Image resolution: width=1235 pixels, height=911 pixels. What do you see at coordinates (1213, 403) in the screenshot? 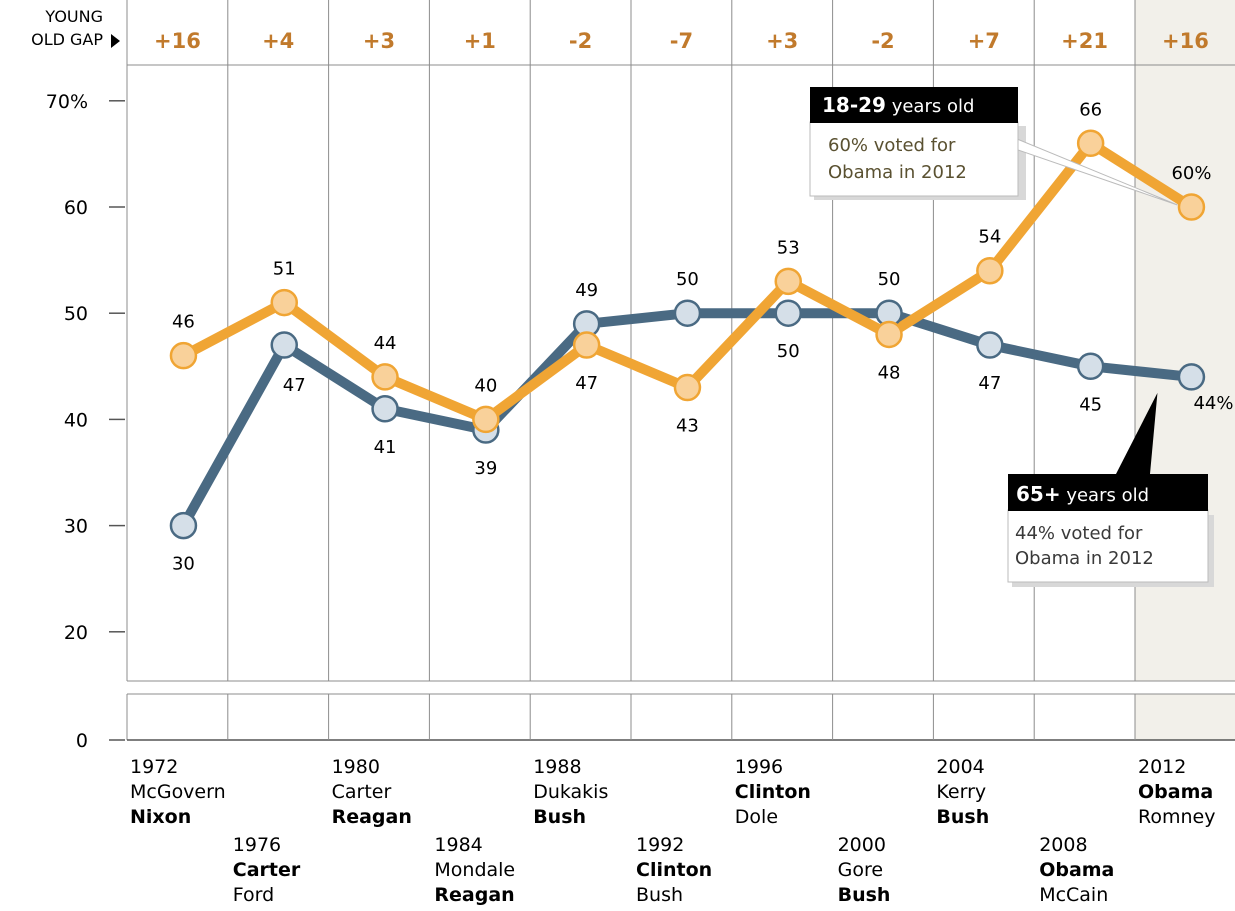
I see `old-data-label: 44%` at bounding box center [1213, 403].